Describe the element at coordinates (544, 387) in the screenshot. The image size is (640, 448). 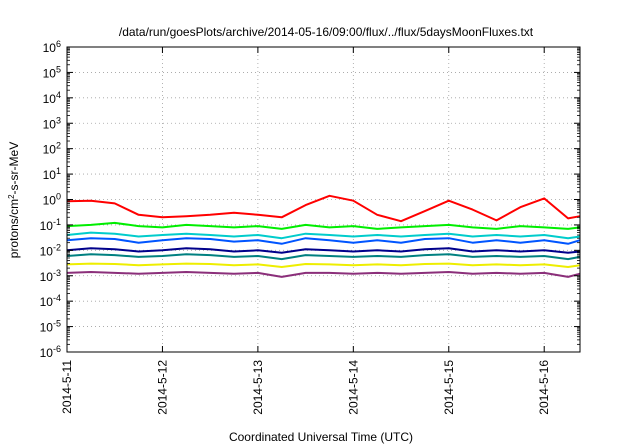
I see `x-tick-label: 2014-5-16` at that location.